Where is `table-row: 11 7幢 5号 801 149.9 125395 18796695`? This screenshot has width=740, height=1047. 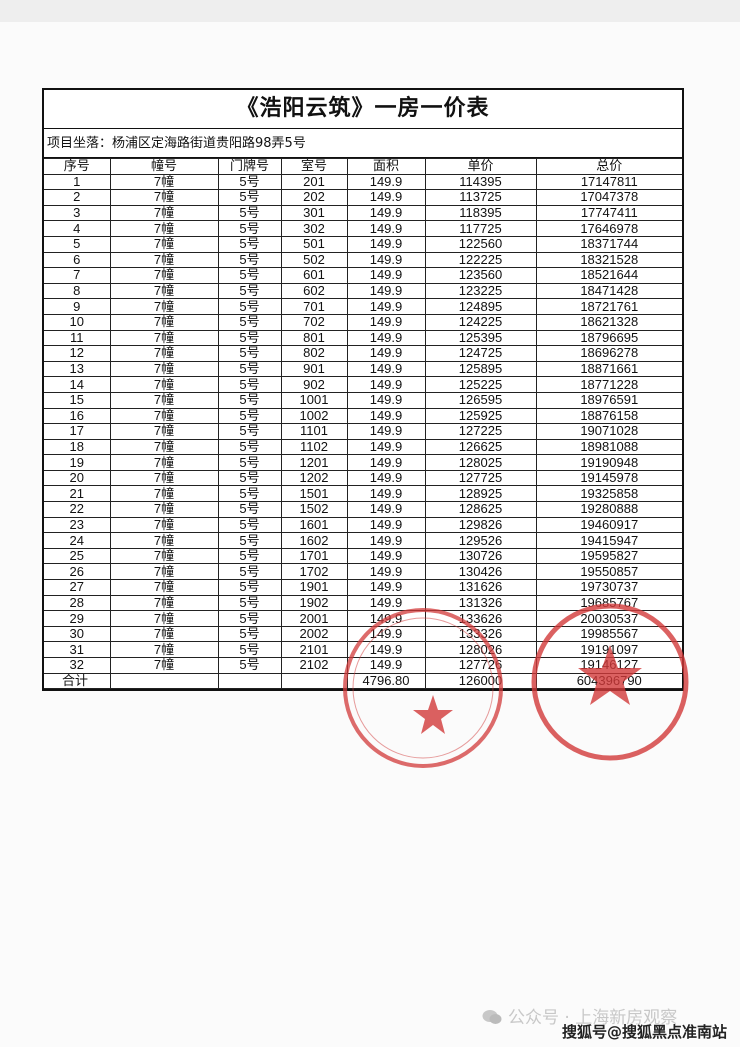 table-row: 11 7幢 5号 801 149.9 125395 18796695 is located at coordinates (363, 338).